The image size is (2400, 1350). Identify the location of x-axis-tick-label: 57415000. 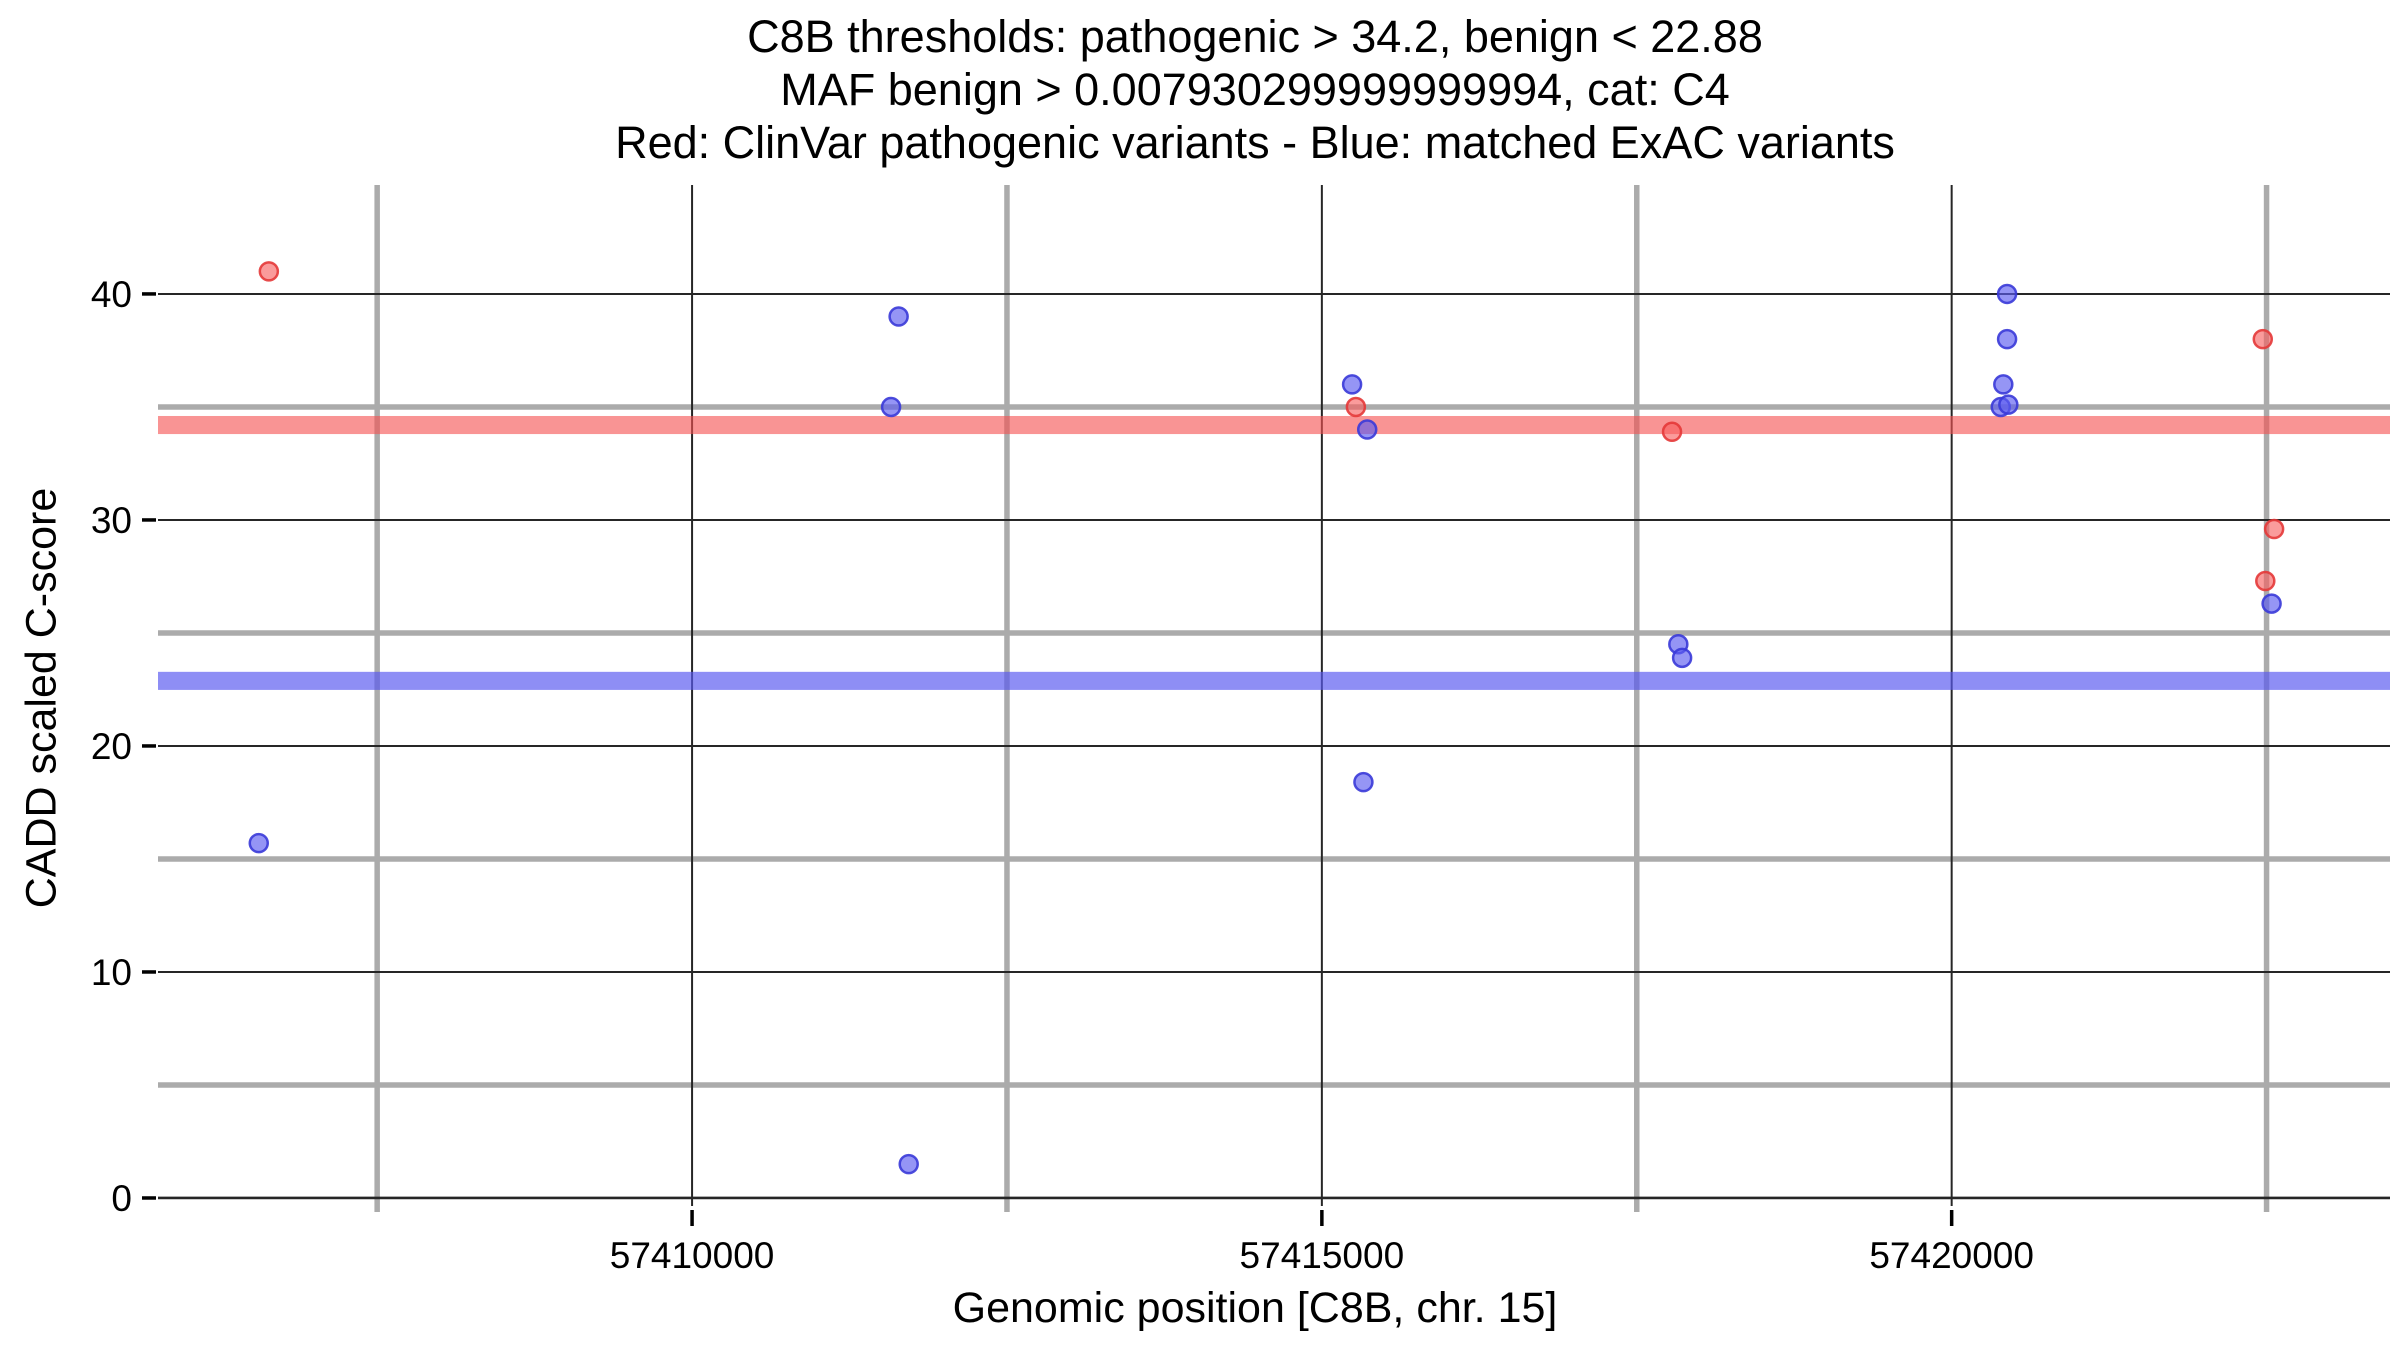
(1322, 1255).